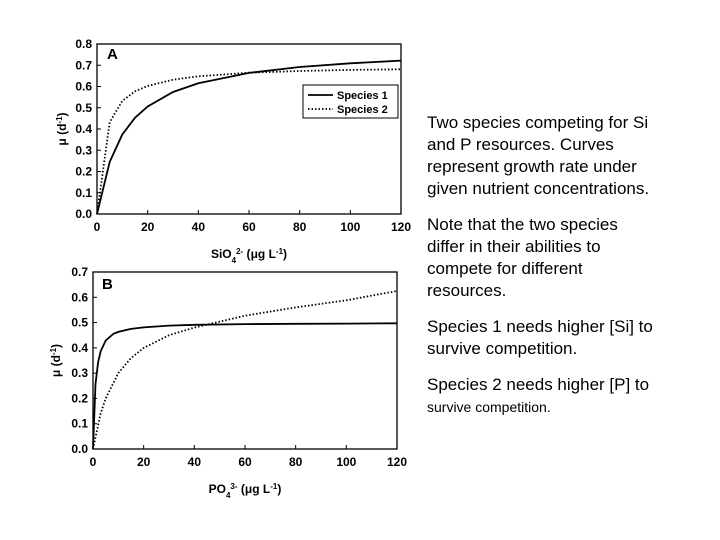  What do you see at coordinates (245, 491) in the screenshot?
I see `x-axis-label: PO43- (μg L-1)` at bounding box center [245, 491].